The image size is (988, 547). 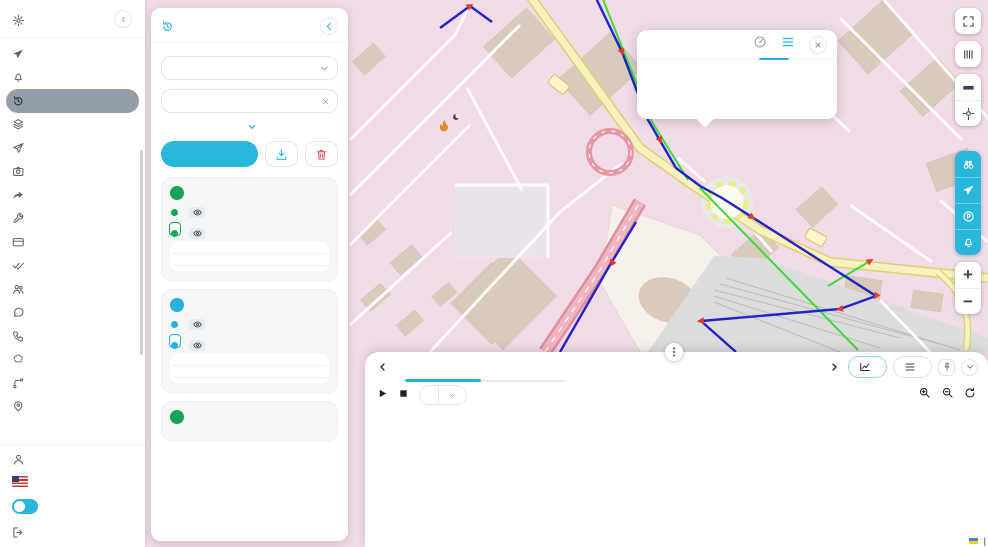 I want to click on parking-circle-icon, so click(x=968, y=216).